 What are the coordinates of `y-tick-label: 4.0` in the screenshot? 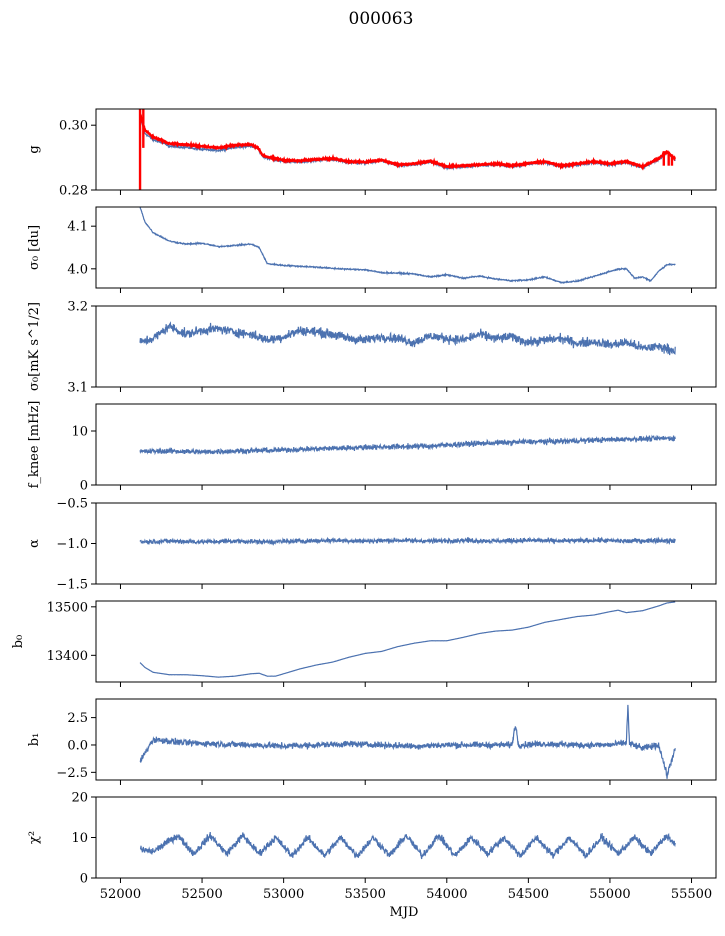 It's located at (77, 269).